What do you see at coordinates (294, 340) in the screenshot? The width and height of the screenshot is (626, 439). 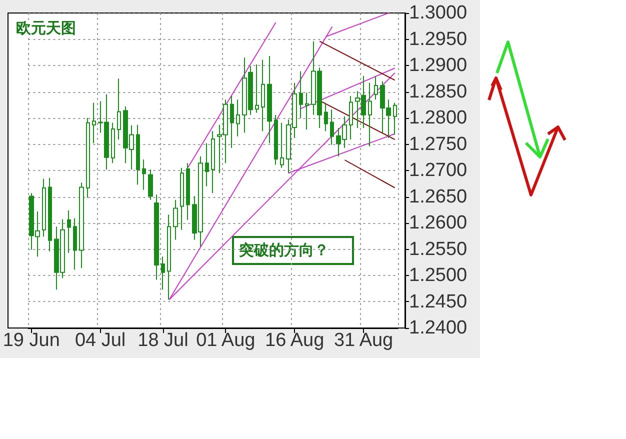 I see `x-tick-label: 16 Aug` at bounding box center [294, 340].